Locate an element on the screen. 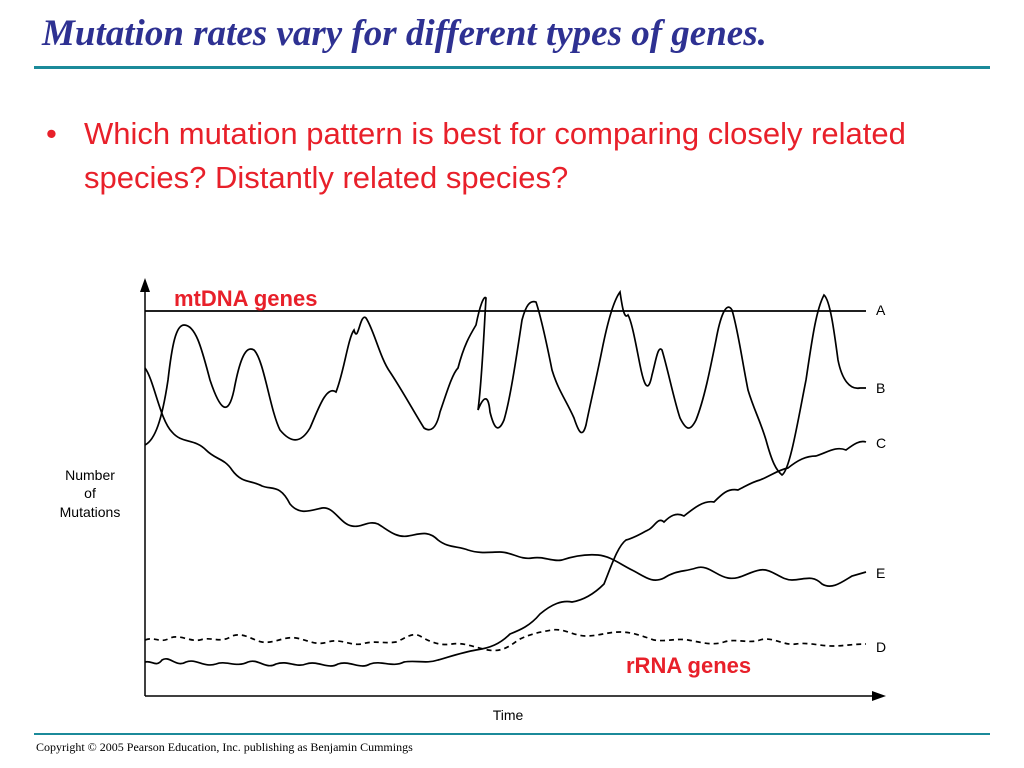  y-axis-label-line-2: of is located at coordinates (90, 493).